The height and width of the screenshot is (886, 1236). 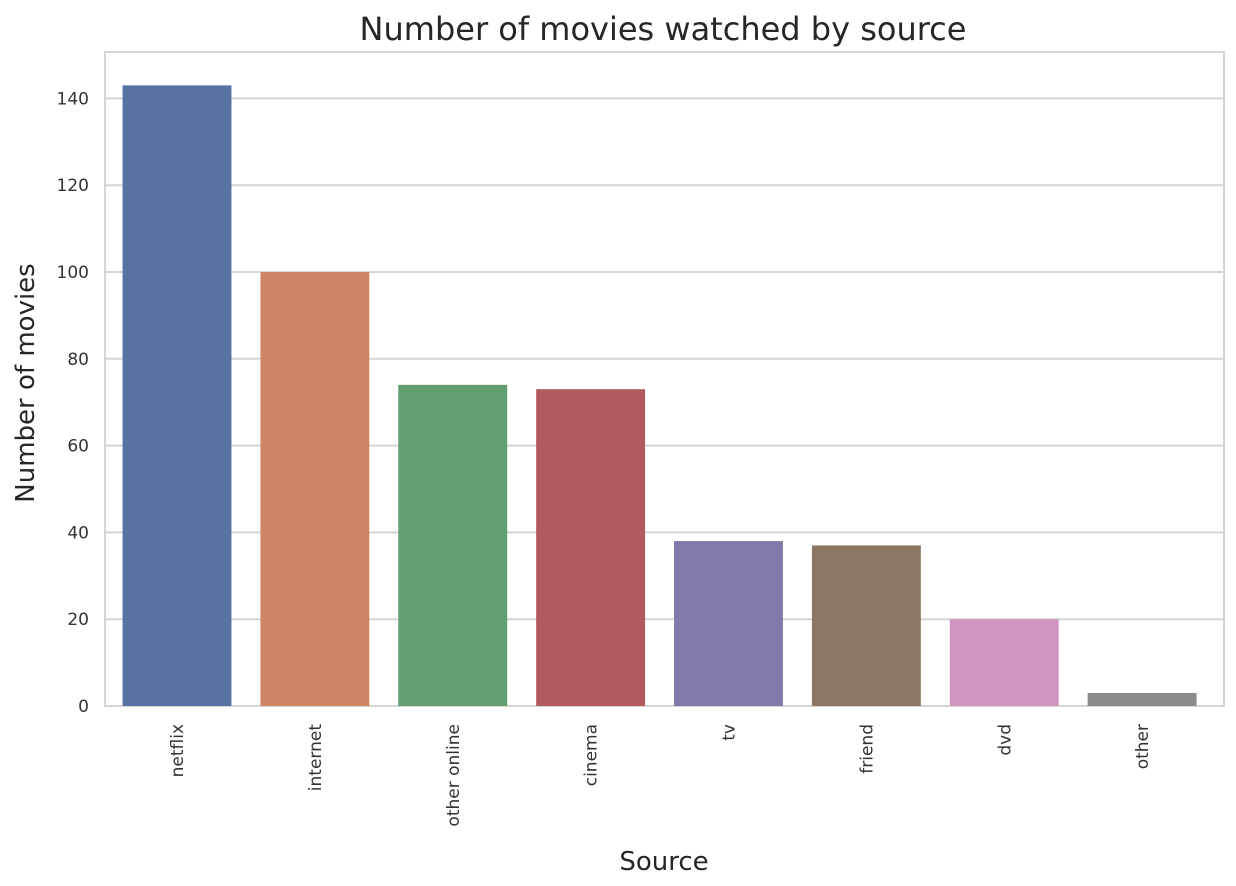 What do you see at coordinates (730, 732) in the screenshot?
I see `x-tick-label: tv` at bounding box center [730, 732].